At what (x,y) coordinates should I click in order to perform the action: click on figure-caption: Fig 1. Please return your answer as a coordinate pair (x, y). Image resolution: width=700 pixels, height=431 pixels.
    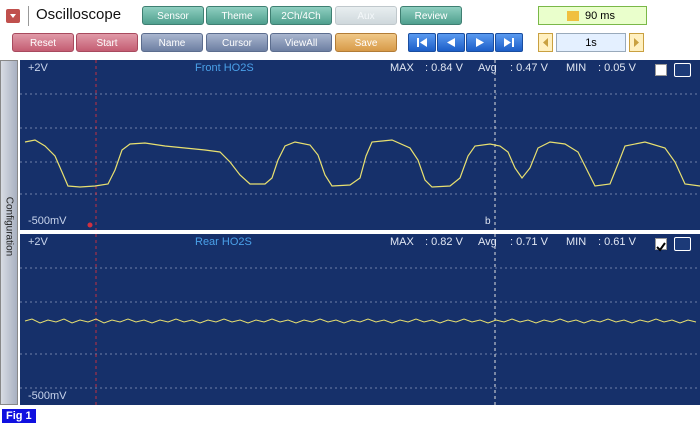
    Looking at the image, I should click on (19, 416).